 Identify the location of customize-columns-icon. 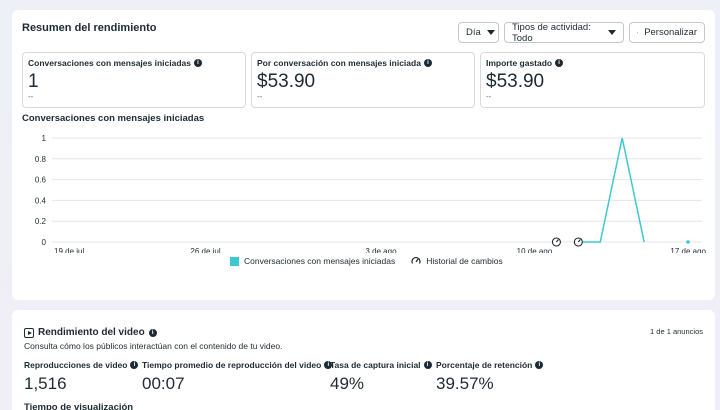
(638, 32).